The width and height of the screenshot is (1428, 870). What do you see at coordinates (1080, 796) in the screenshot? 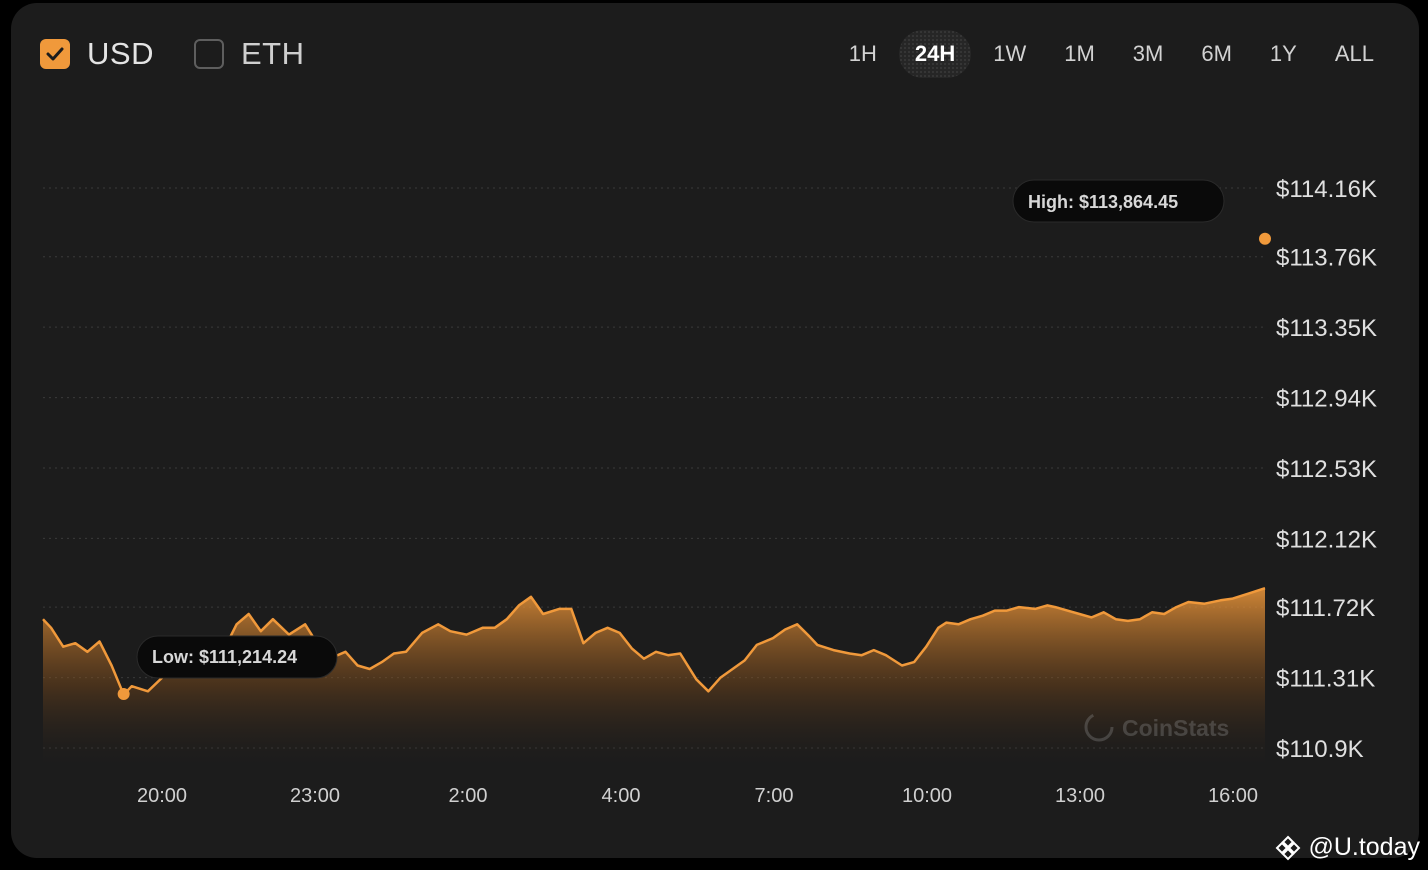
I see `x-tick-label: 13:00` at bounding box center [1080, 796].